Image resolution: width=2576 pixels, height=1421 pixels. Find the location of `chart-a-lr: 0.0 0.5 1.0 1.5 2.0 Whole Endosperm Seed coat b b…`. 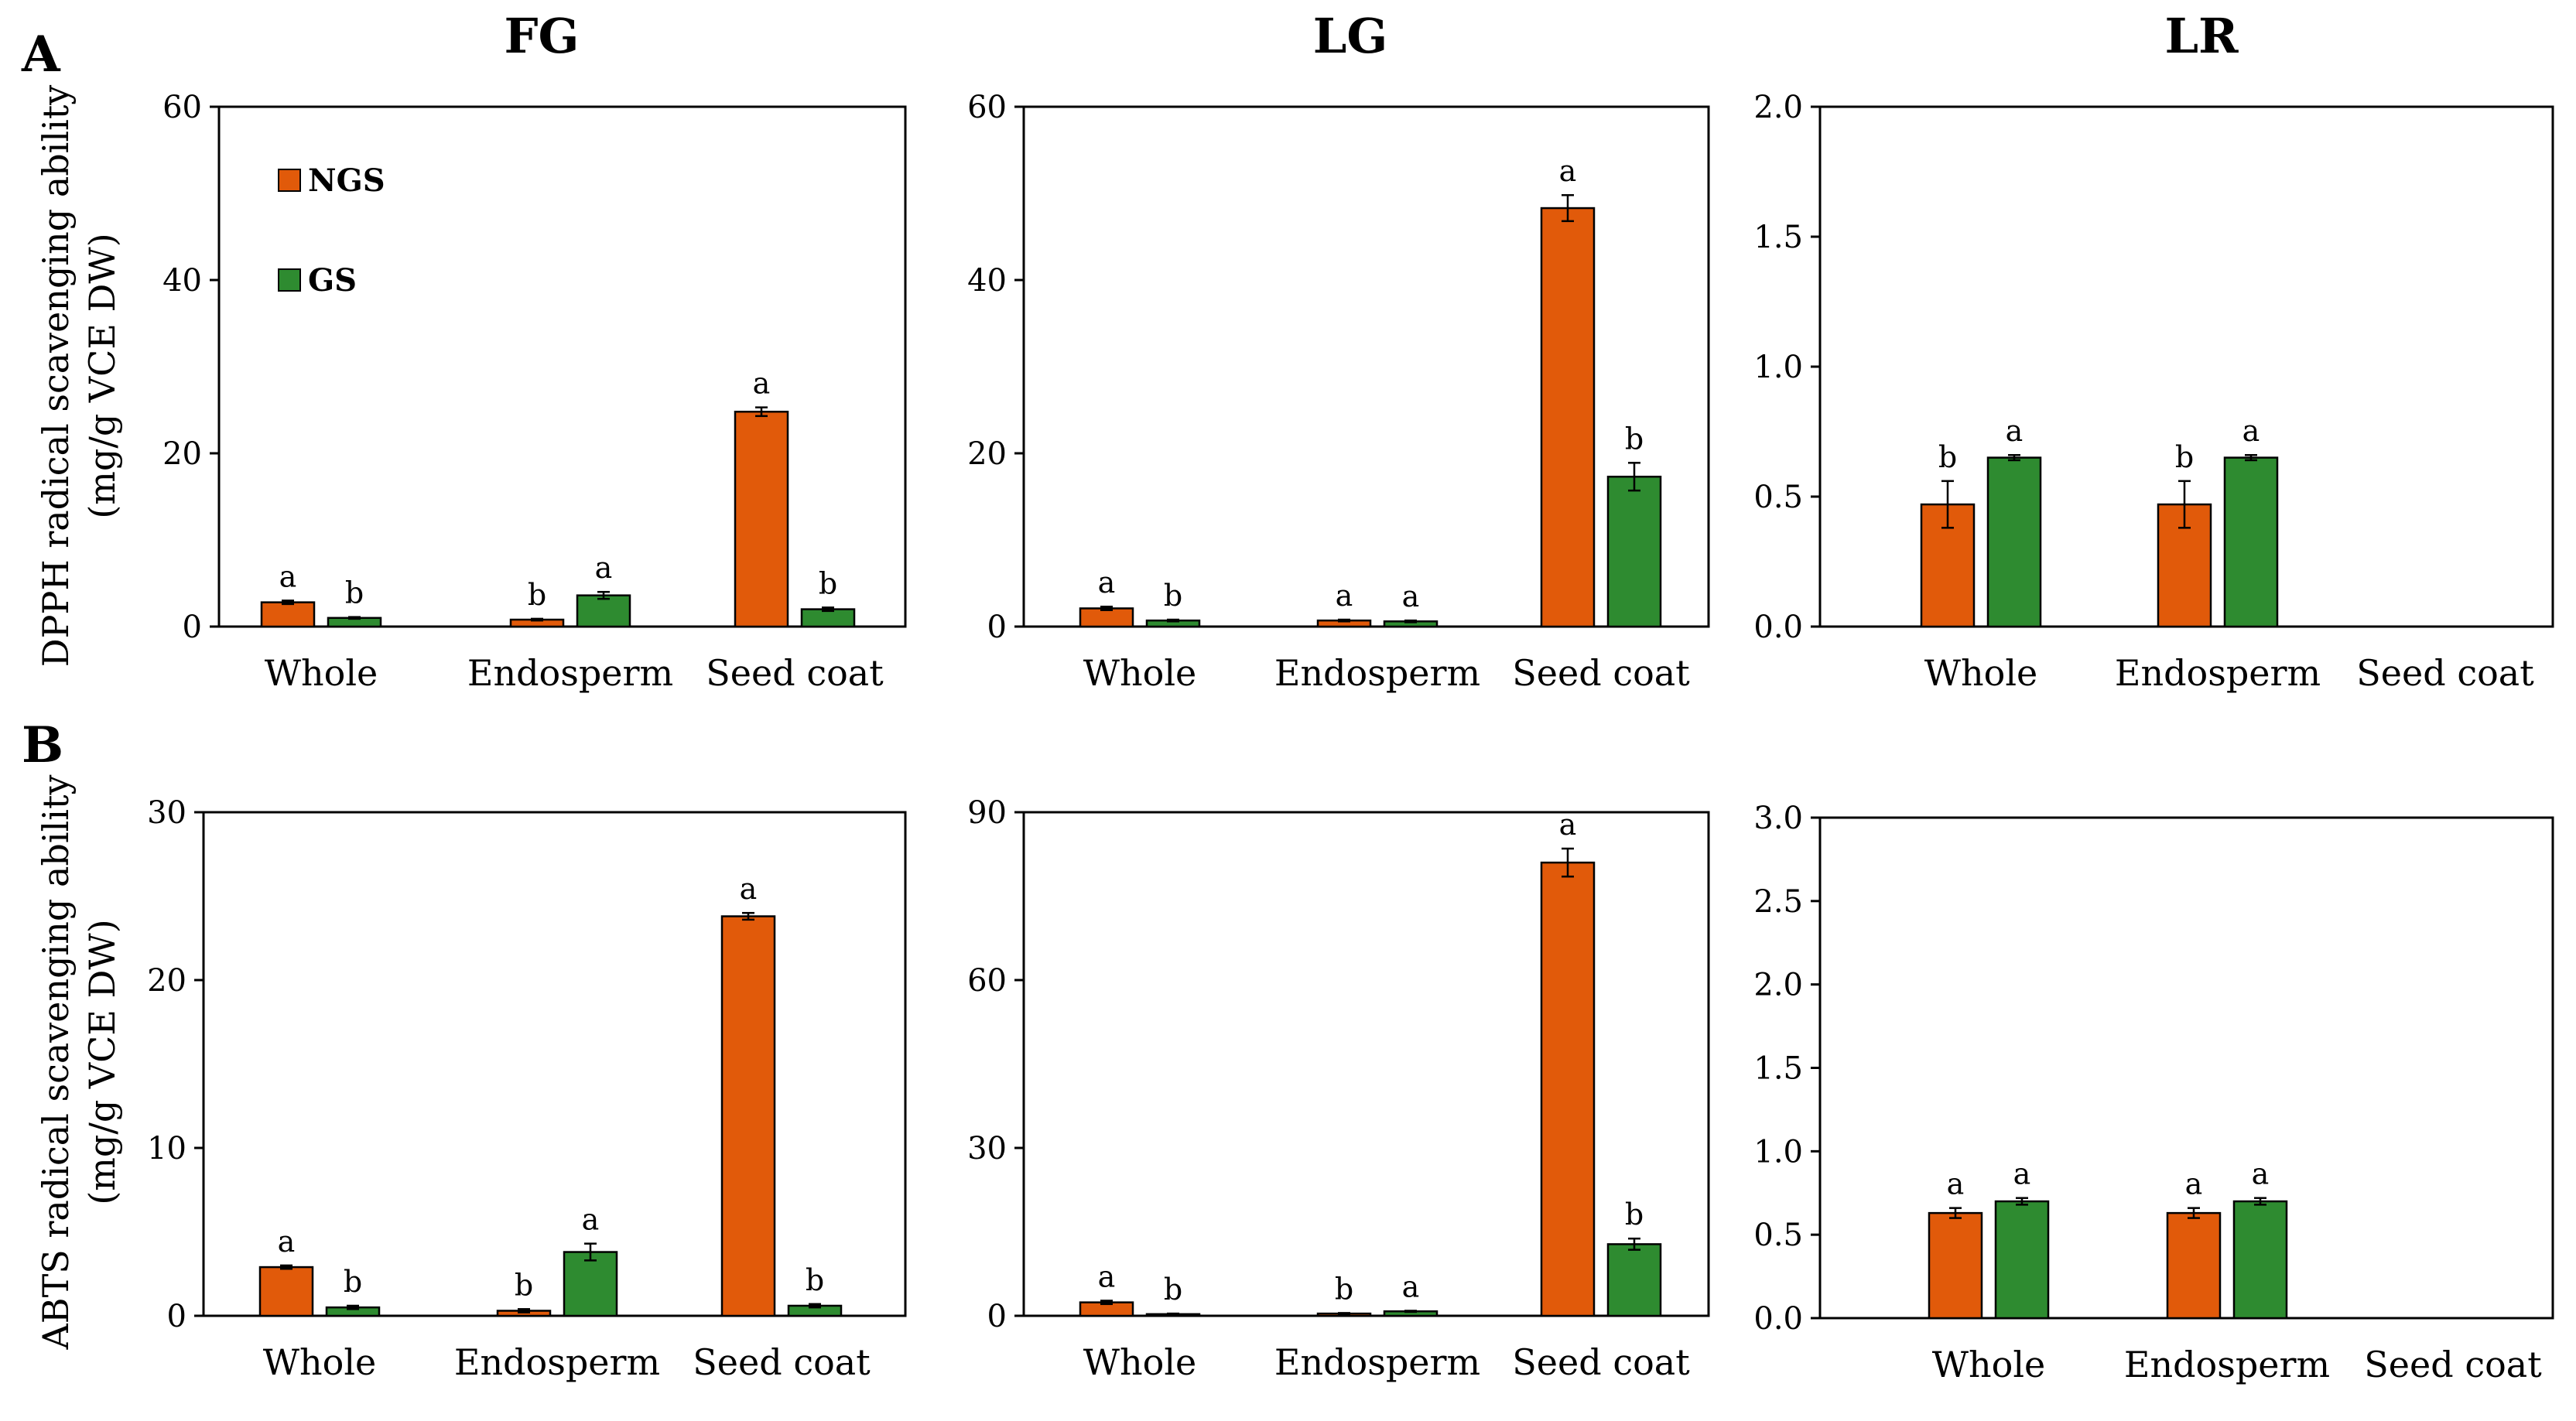

chart-a-lr: 0.0 0.5 1.0 1.5 2.0 Whole Endosperm Seed coat b b… is located at coordinates (2154, 392).